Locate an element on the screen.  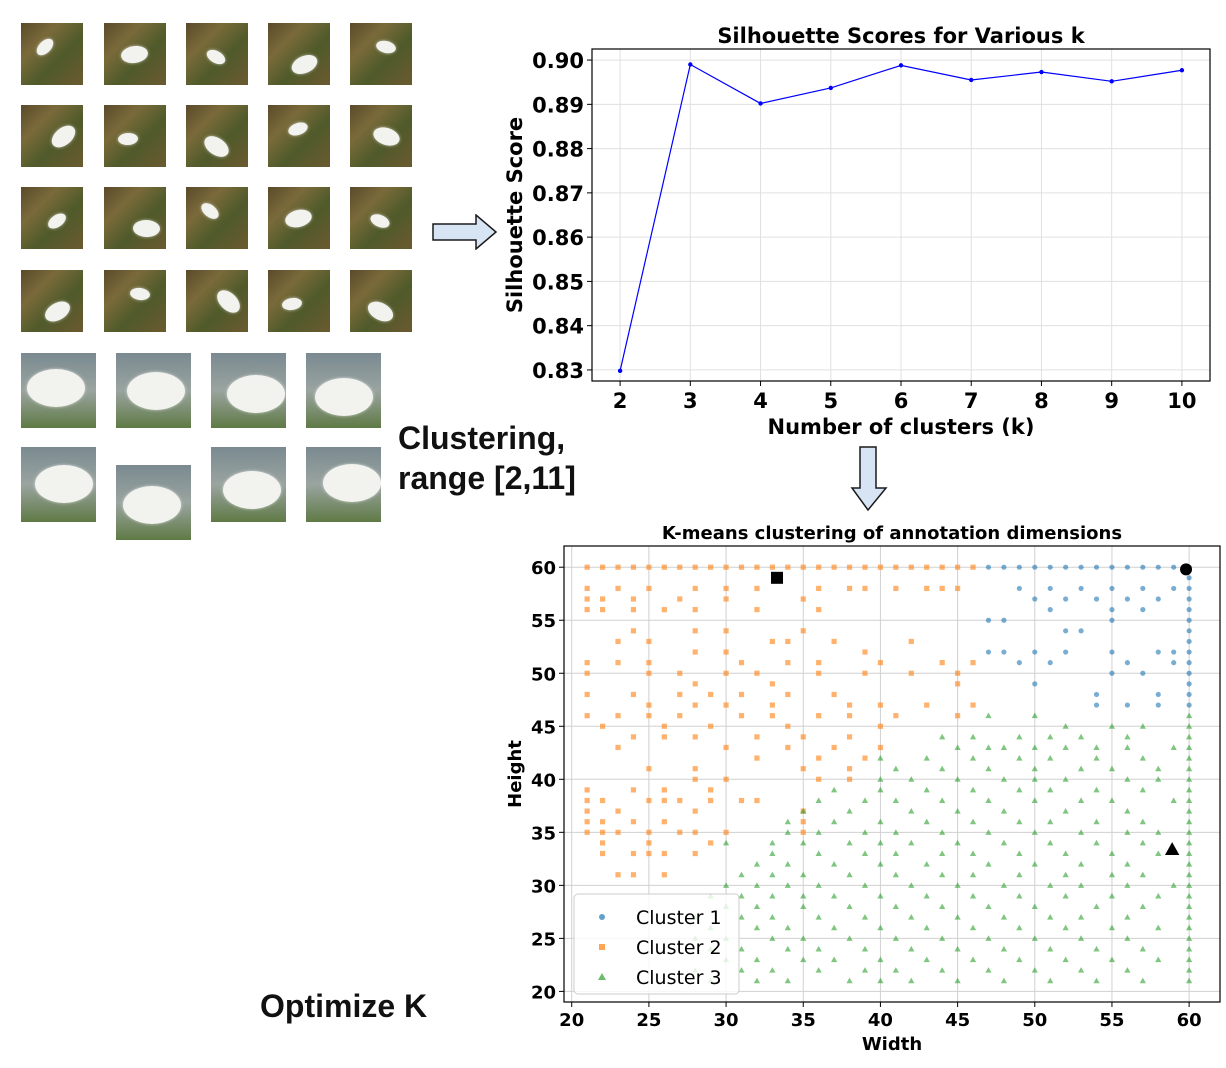
x-tick-label: 20 is located at coordinates (571, 1020).